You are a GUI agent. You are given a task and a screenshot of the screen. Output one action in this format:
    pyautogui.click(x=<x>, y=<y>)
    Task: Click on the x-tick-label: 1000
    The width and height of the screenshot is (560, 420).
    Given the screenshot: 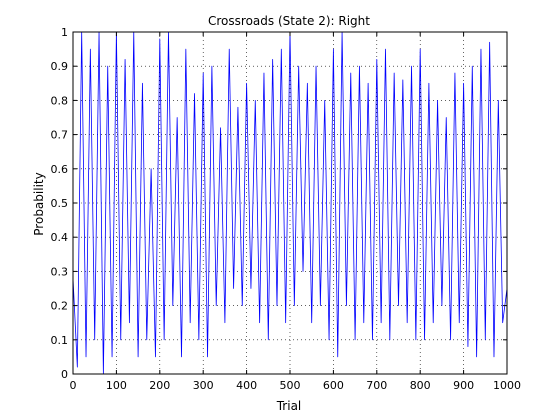 What is the action you would take?
    pyautogui.click(x=507, y=385)
    